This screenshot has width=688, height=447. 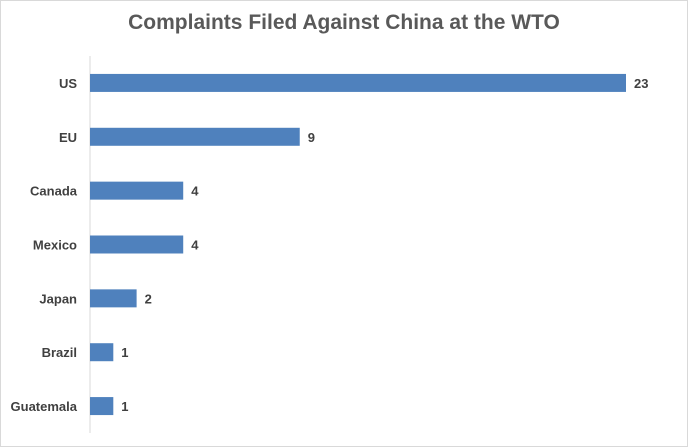 I want to click on data-label-us: 23, so click(x=641, y=83).